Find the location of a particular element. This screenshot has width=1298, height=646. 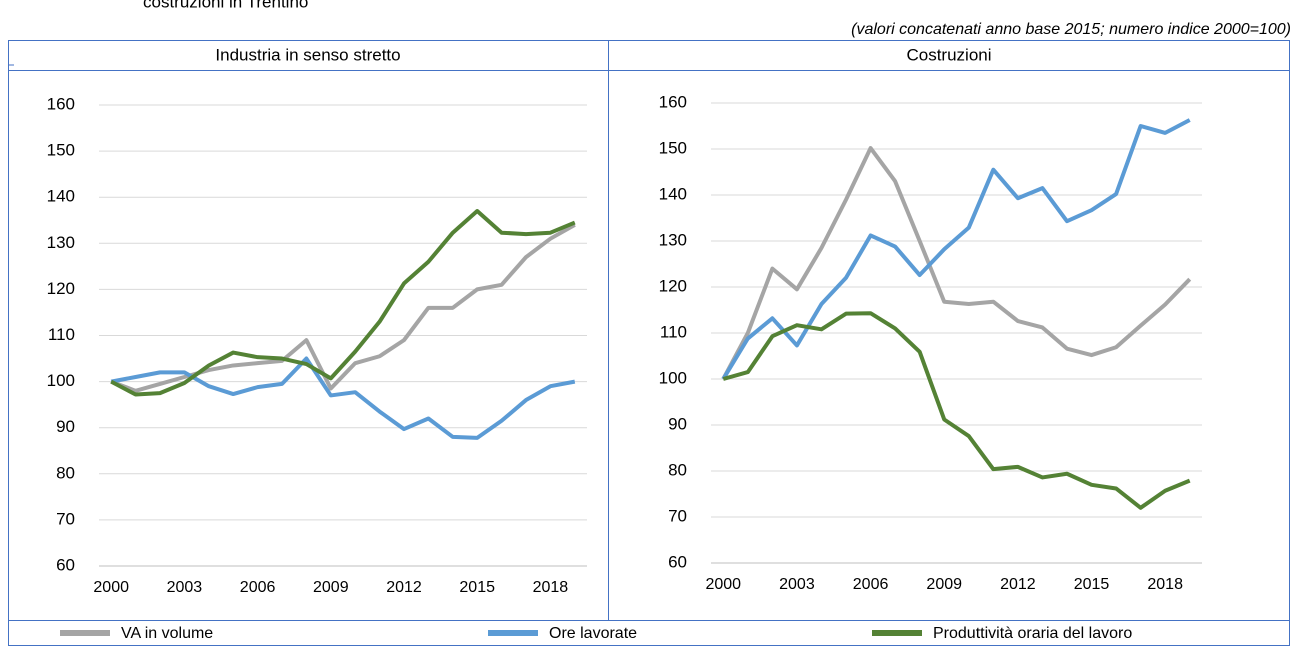

panel-title: Costruzioni is located at coordinates (948, 54).